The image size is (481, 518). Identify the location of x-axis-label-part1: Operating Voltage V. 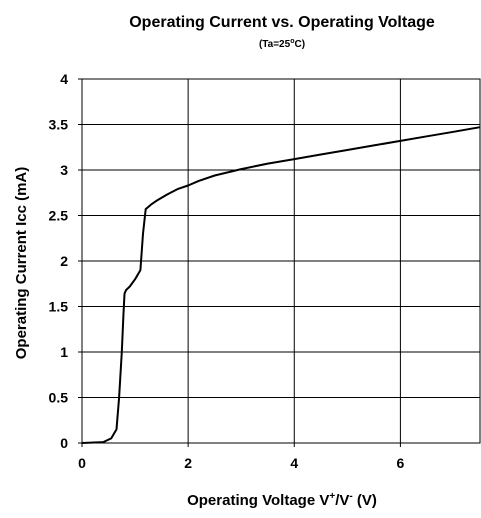
(258, 500).